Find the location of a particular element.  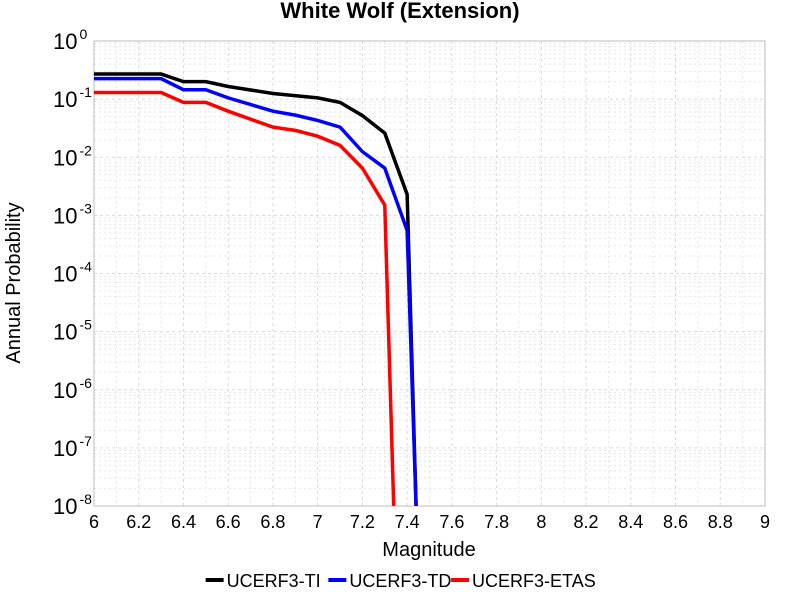

x-tick-label: 6.2 is located at coordinates (138, 522).